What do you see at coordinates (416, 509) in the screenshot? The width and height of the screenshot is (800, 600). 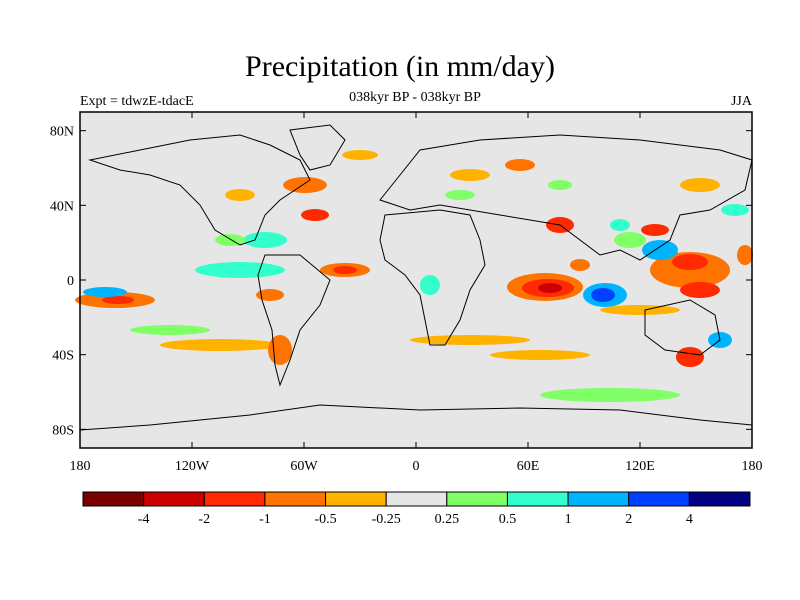 I see `colorbar: -4 -2 -1 -0.5 -0.25 0.25 0.5 1 2 4` at bounding box center [416, 509].